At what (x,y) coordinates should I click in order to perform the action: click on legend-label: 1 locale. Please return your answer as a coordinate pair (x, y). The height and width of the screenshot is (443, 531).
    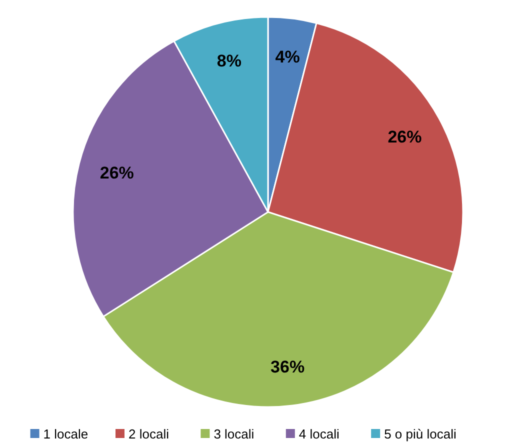
    Looking at the image, I should click on (65, 434).